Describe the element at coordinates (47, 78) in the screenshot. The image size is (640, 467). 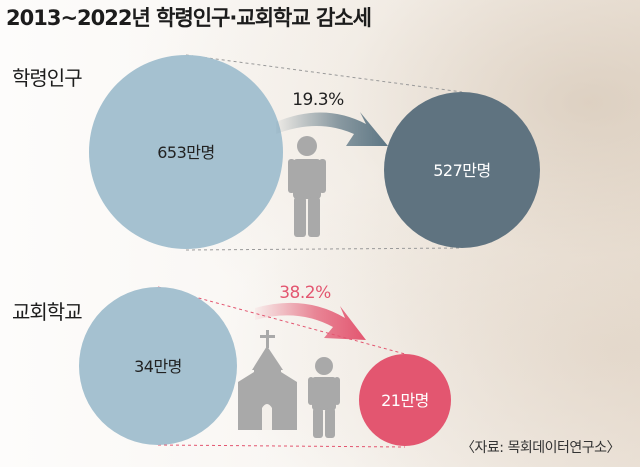
I see `section-label-school-age-population: 학령인구` at that location.